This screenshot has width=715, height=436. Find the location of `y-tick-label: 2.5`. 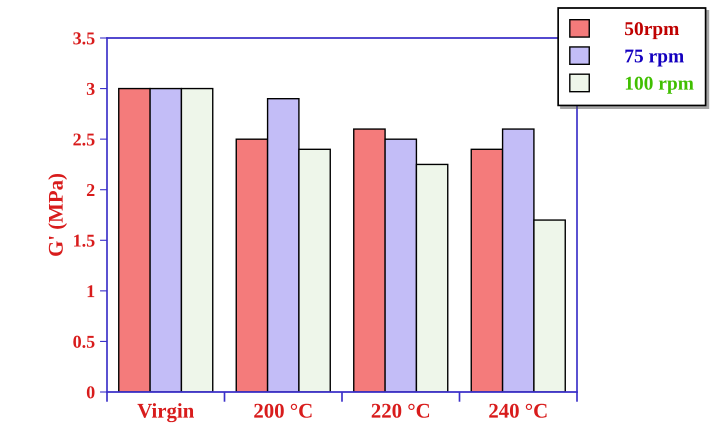

y-tick-label: 2.5 is located at coordinates (84, 139).